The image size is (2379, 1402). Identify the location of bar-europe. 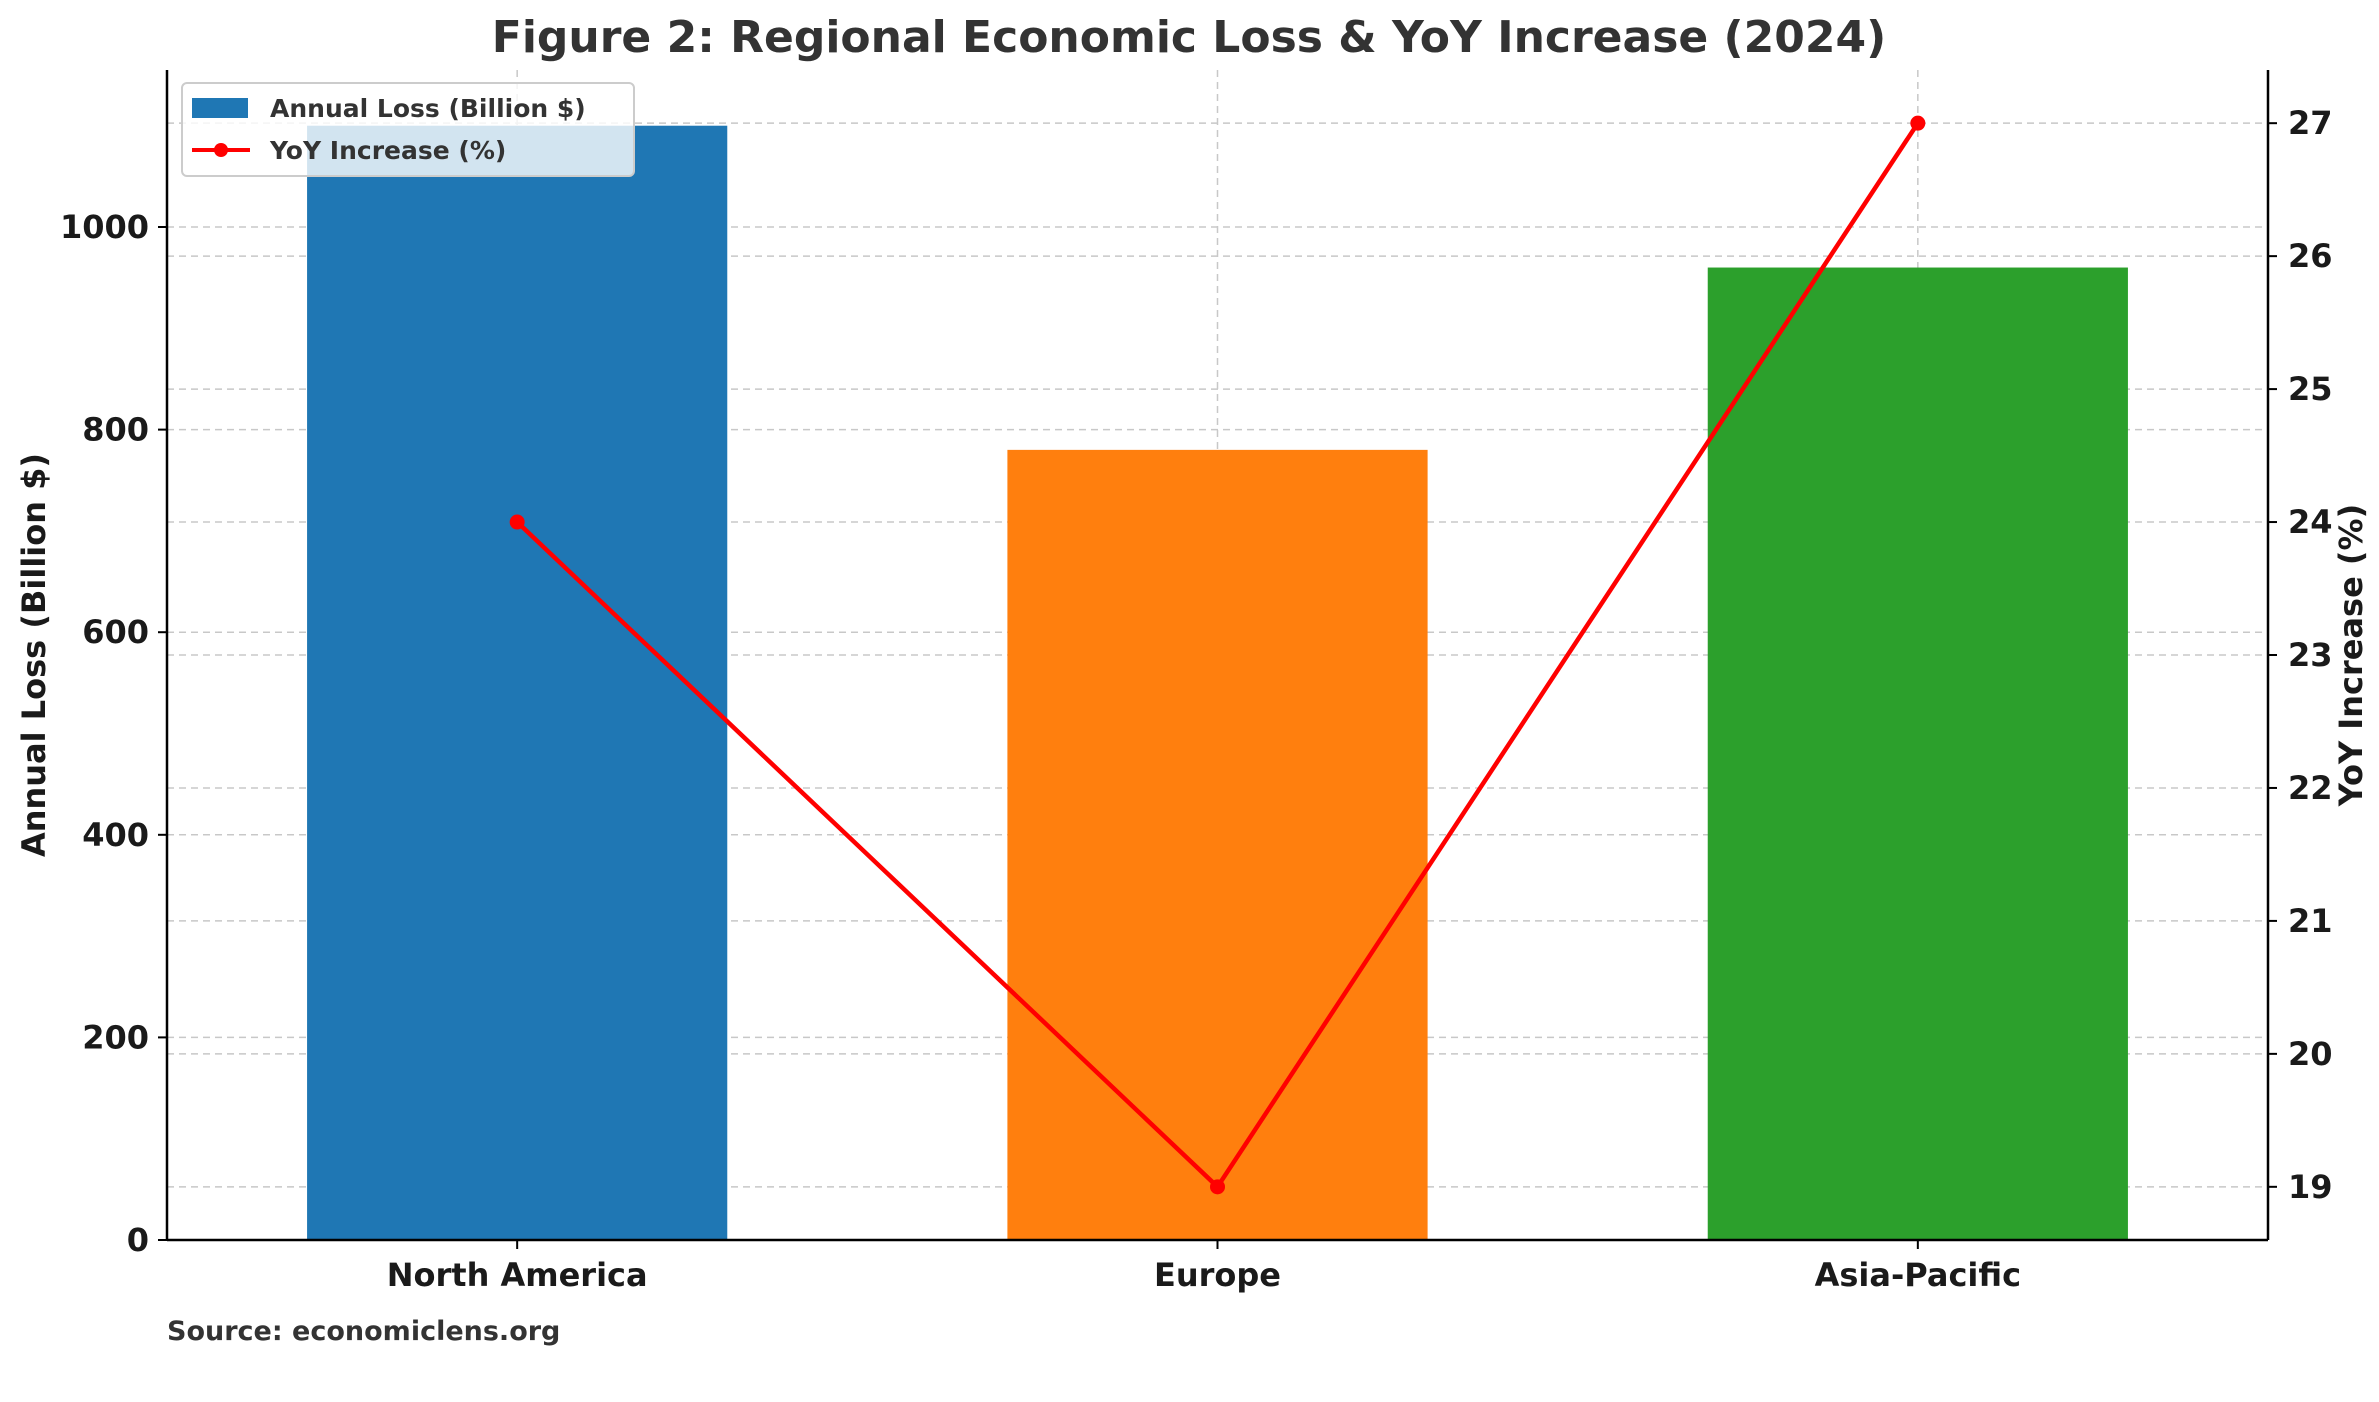
(1217, 844).